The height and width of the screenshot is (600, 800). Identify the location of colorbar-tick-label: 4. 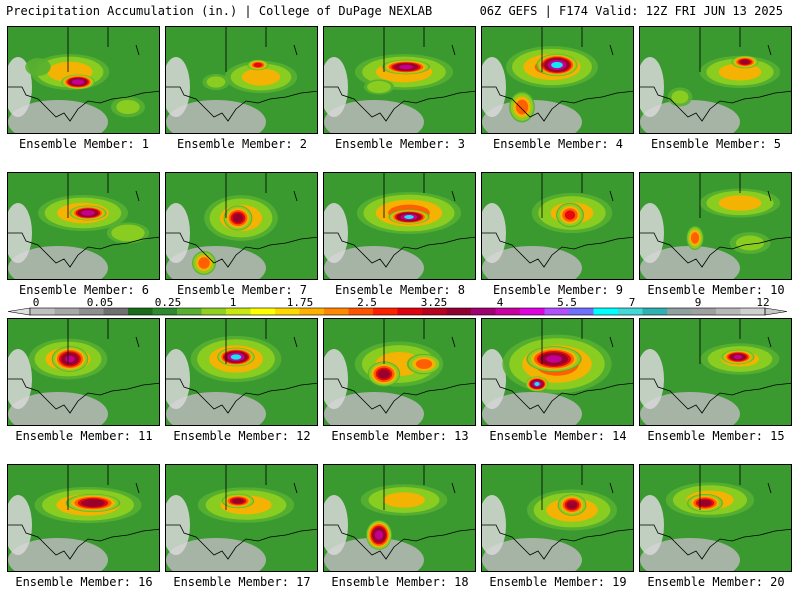
(500, 302).